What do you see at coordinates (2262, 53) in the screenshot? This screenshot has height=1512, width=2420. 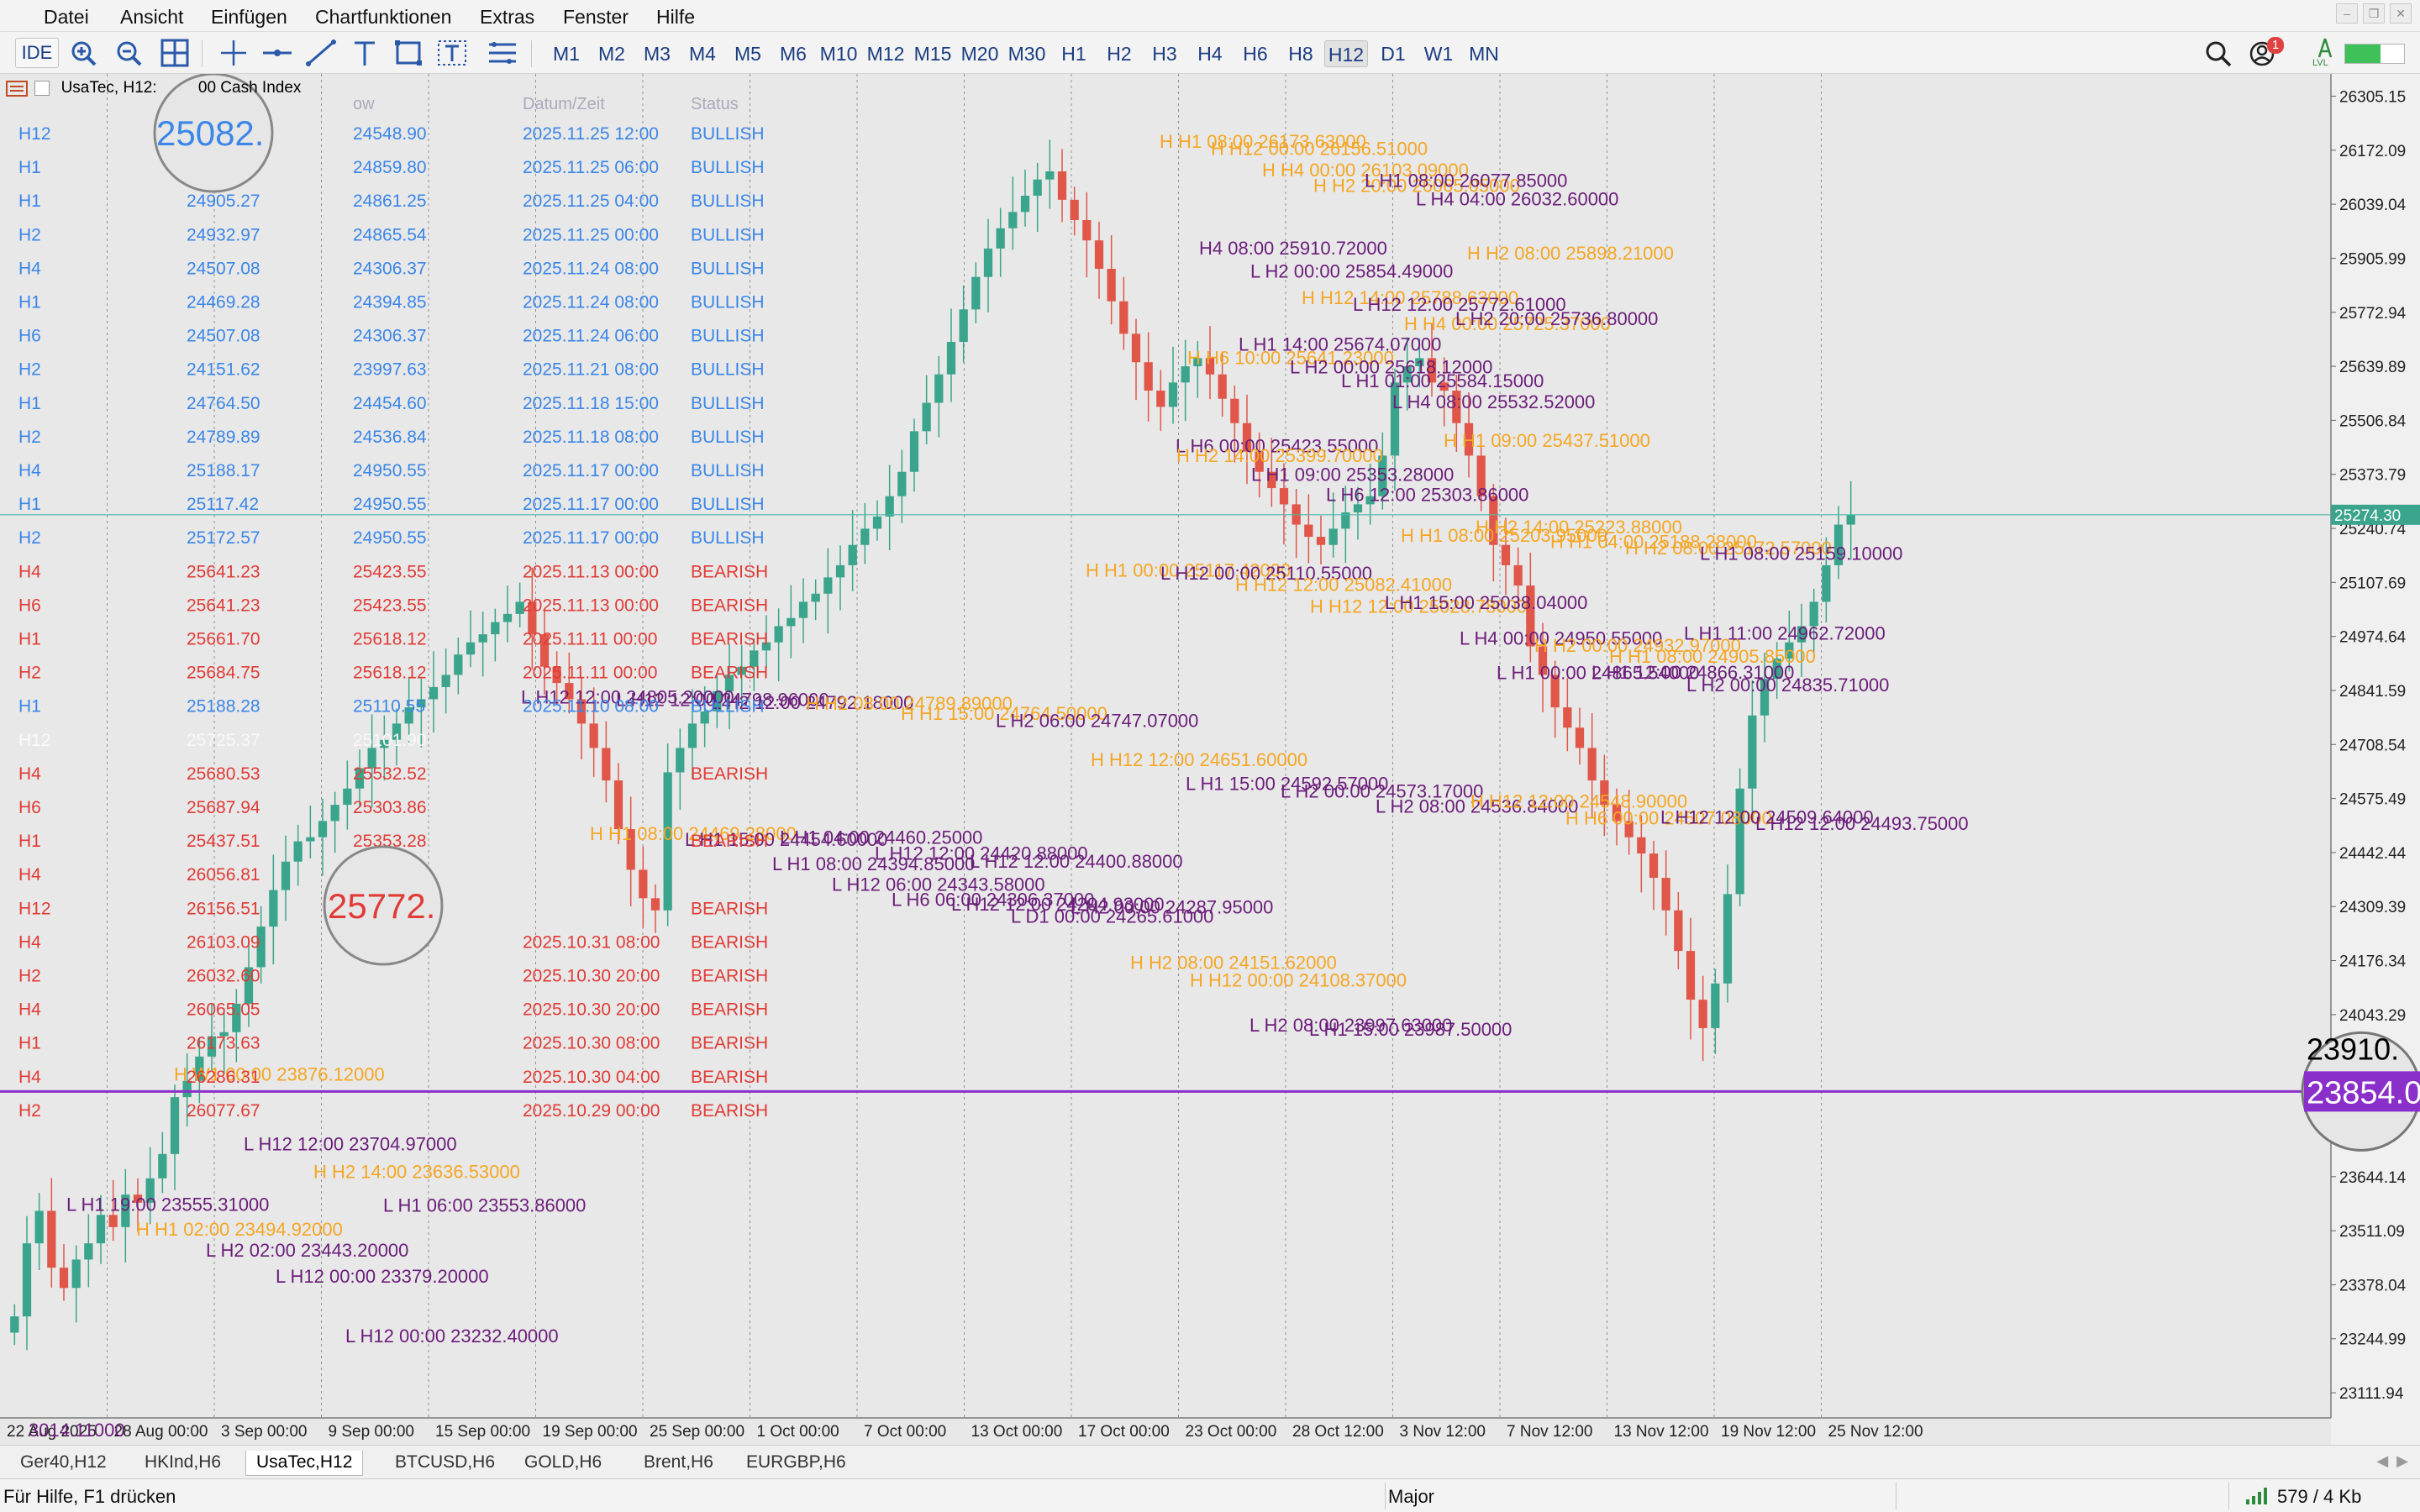 I see `account-icon` at bounding box center [2262, 53].